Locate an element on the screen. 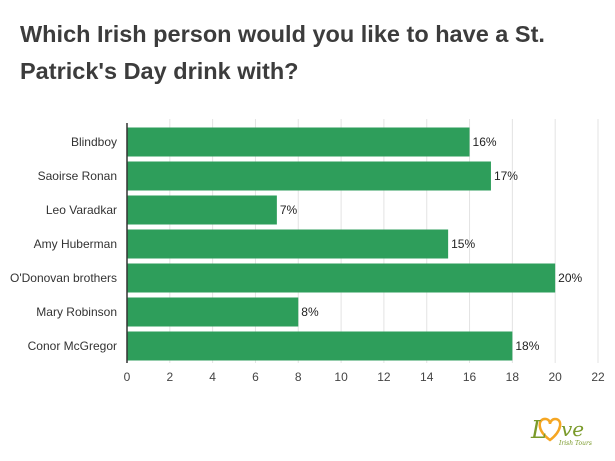 The height and width of the screenshot is (461, 615). category-label: Saoirse Ronan is located at coordinates (77, 176).